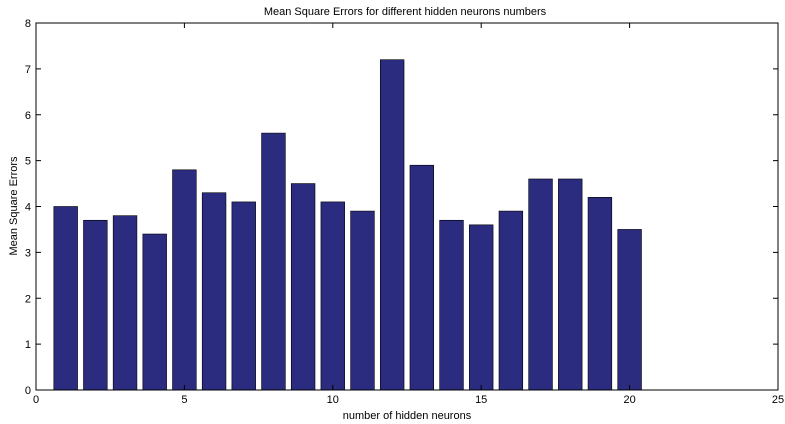 Image resolution: width=785 pixels, height=424 pixels. Describe the element at coordinates (28, 162) in the screenshot. I see `y-tick-label: 5` at that location.